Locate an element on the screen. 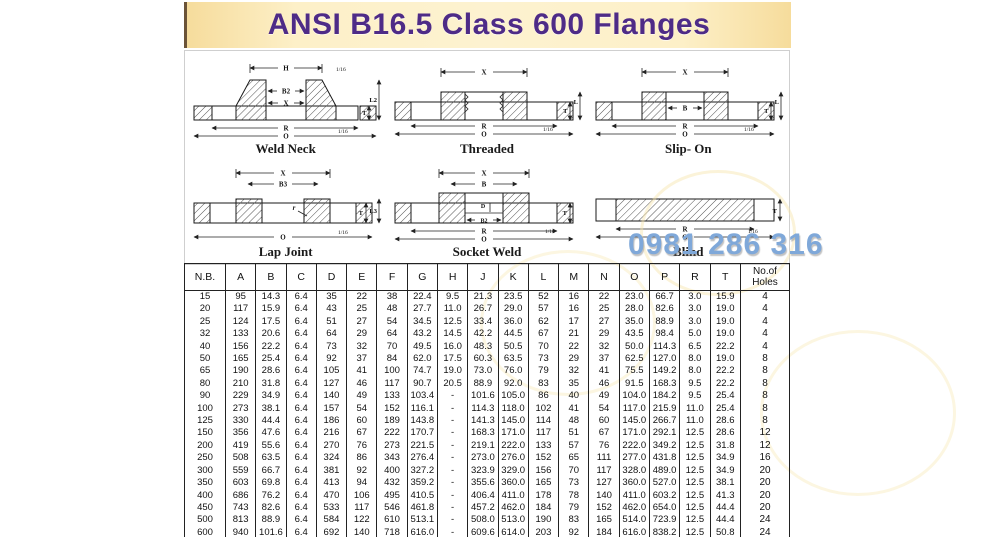 The height and width of the screenshot is (537, 1000). table-cell: 75.5 is located at coordinates (634, 371).